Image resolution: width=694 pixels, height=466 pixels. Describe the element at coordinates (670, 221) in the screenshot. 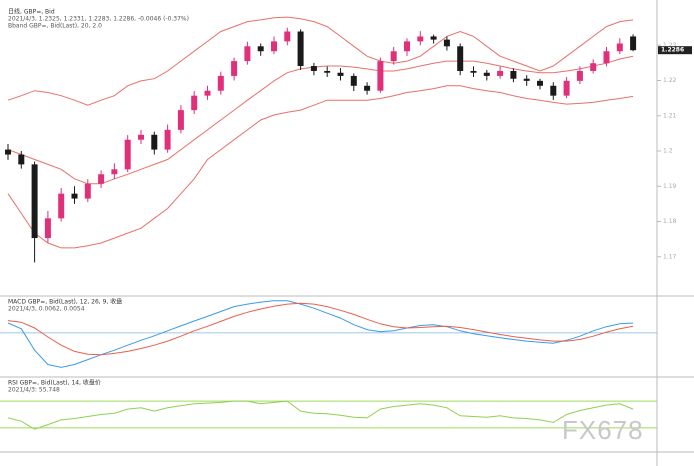

I see `y-tick-label: 1.18` at that location.